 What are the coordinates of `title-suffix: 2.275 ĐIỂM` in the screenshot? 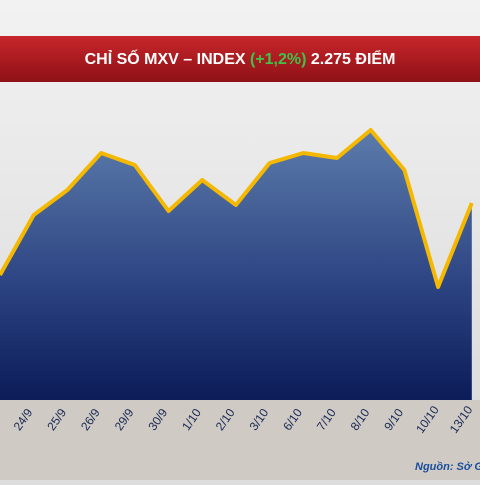 It's located at (353, 58).